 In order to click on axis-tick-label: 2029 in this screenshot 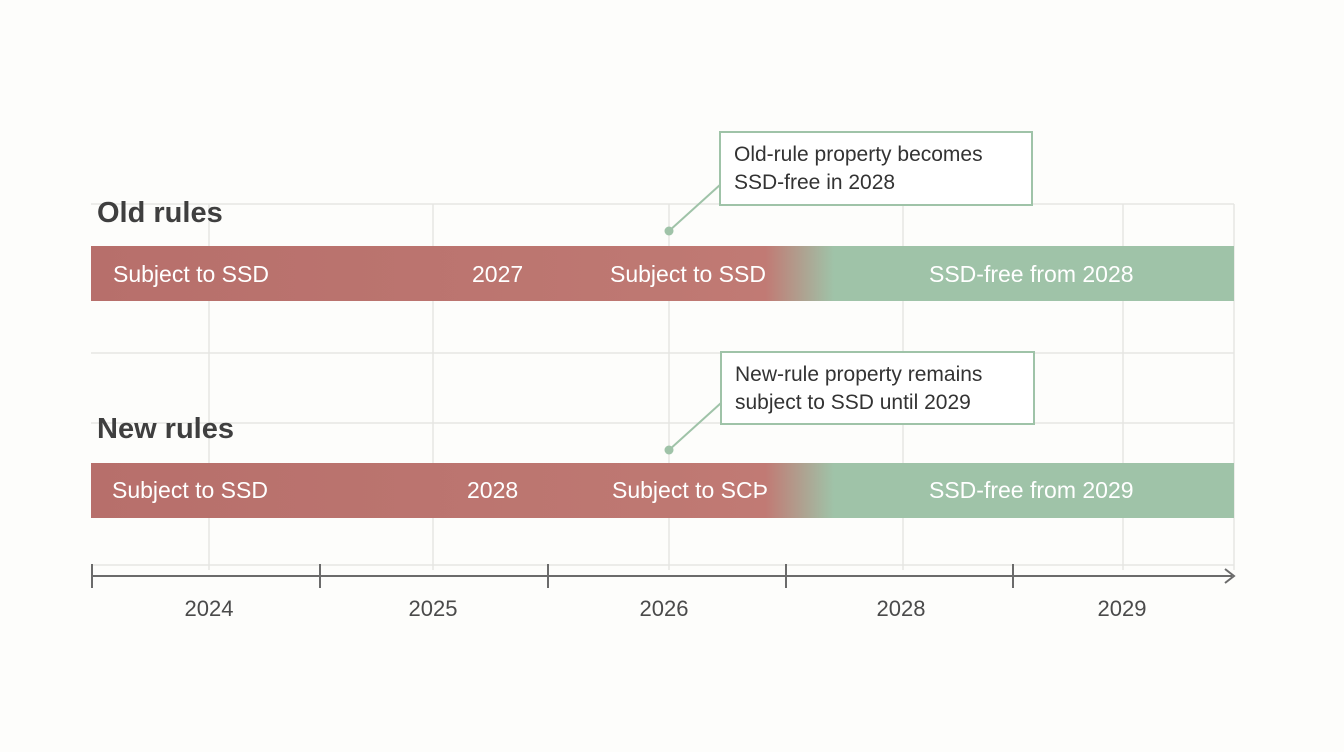, I will do `click(1122, 608)`.